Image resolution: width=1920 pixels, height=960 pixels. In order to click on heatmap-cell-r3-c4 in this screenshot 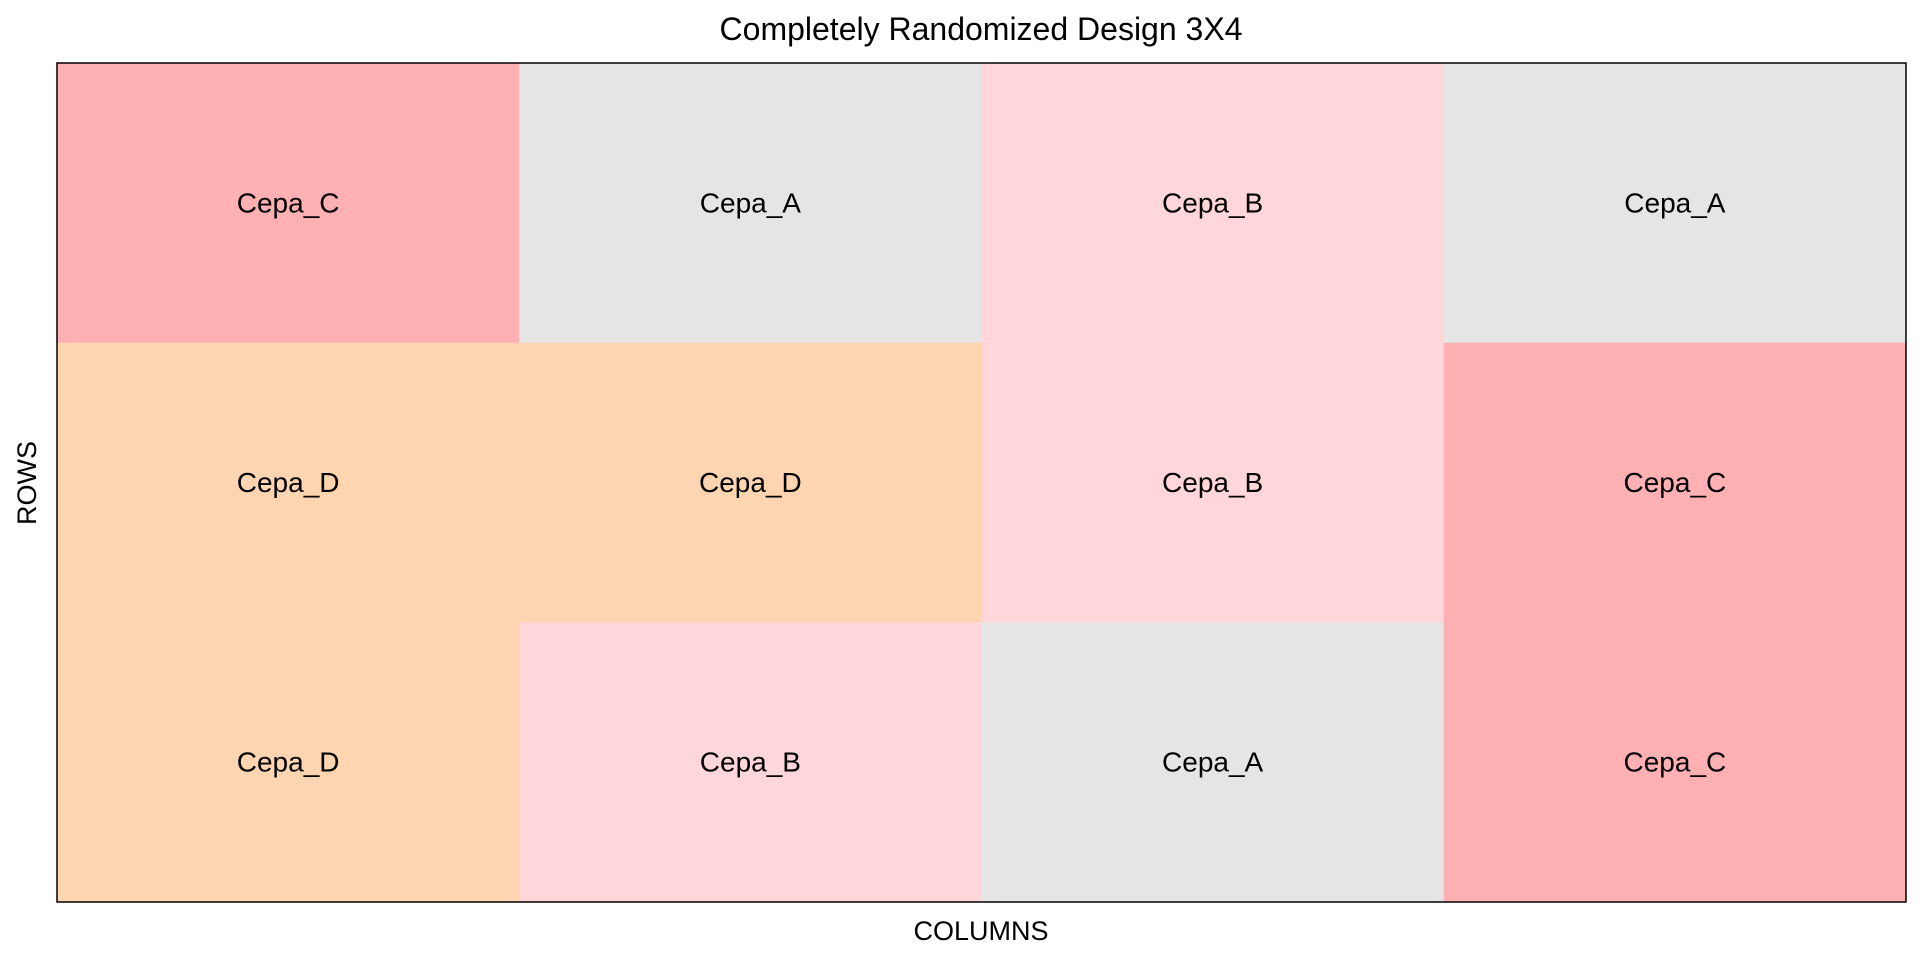, I will do `click(1675, 762)`.